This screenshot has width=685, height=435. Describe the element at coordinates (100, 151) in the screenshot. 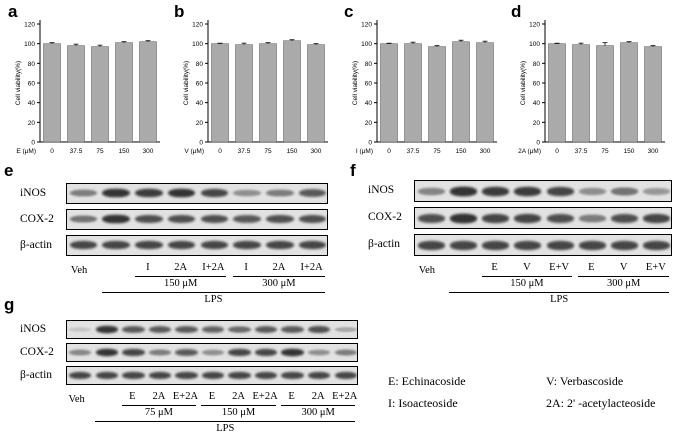

I see `x-tick-label: 75` at that location.